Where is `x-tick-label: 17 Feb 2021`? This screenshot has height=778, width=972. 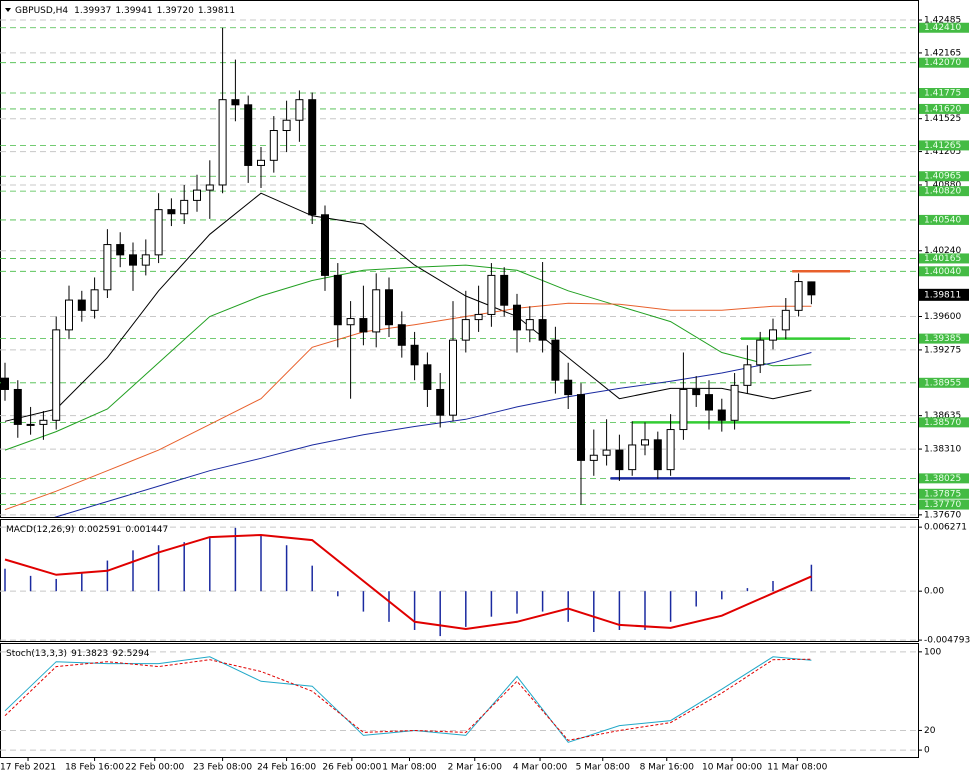
x-tick-label: 17 Feb 2021 is located at coordinates (28, 768).